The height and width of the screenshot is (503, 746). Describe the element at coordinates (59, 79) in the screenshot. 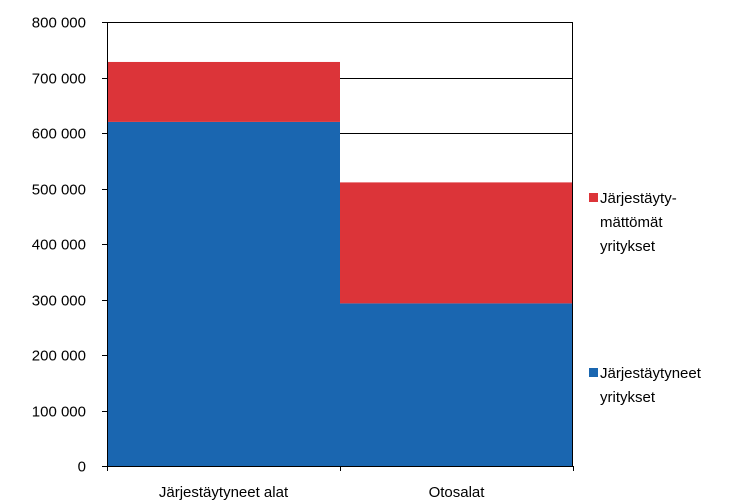

I see `y-tick-label: 700 000` at that location.